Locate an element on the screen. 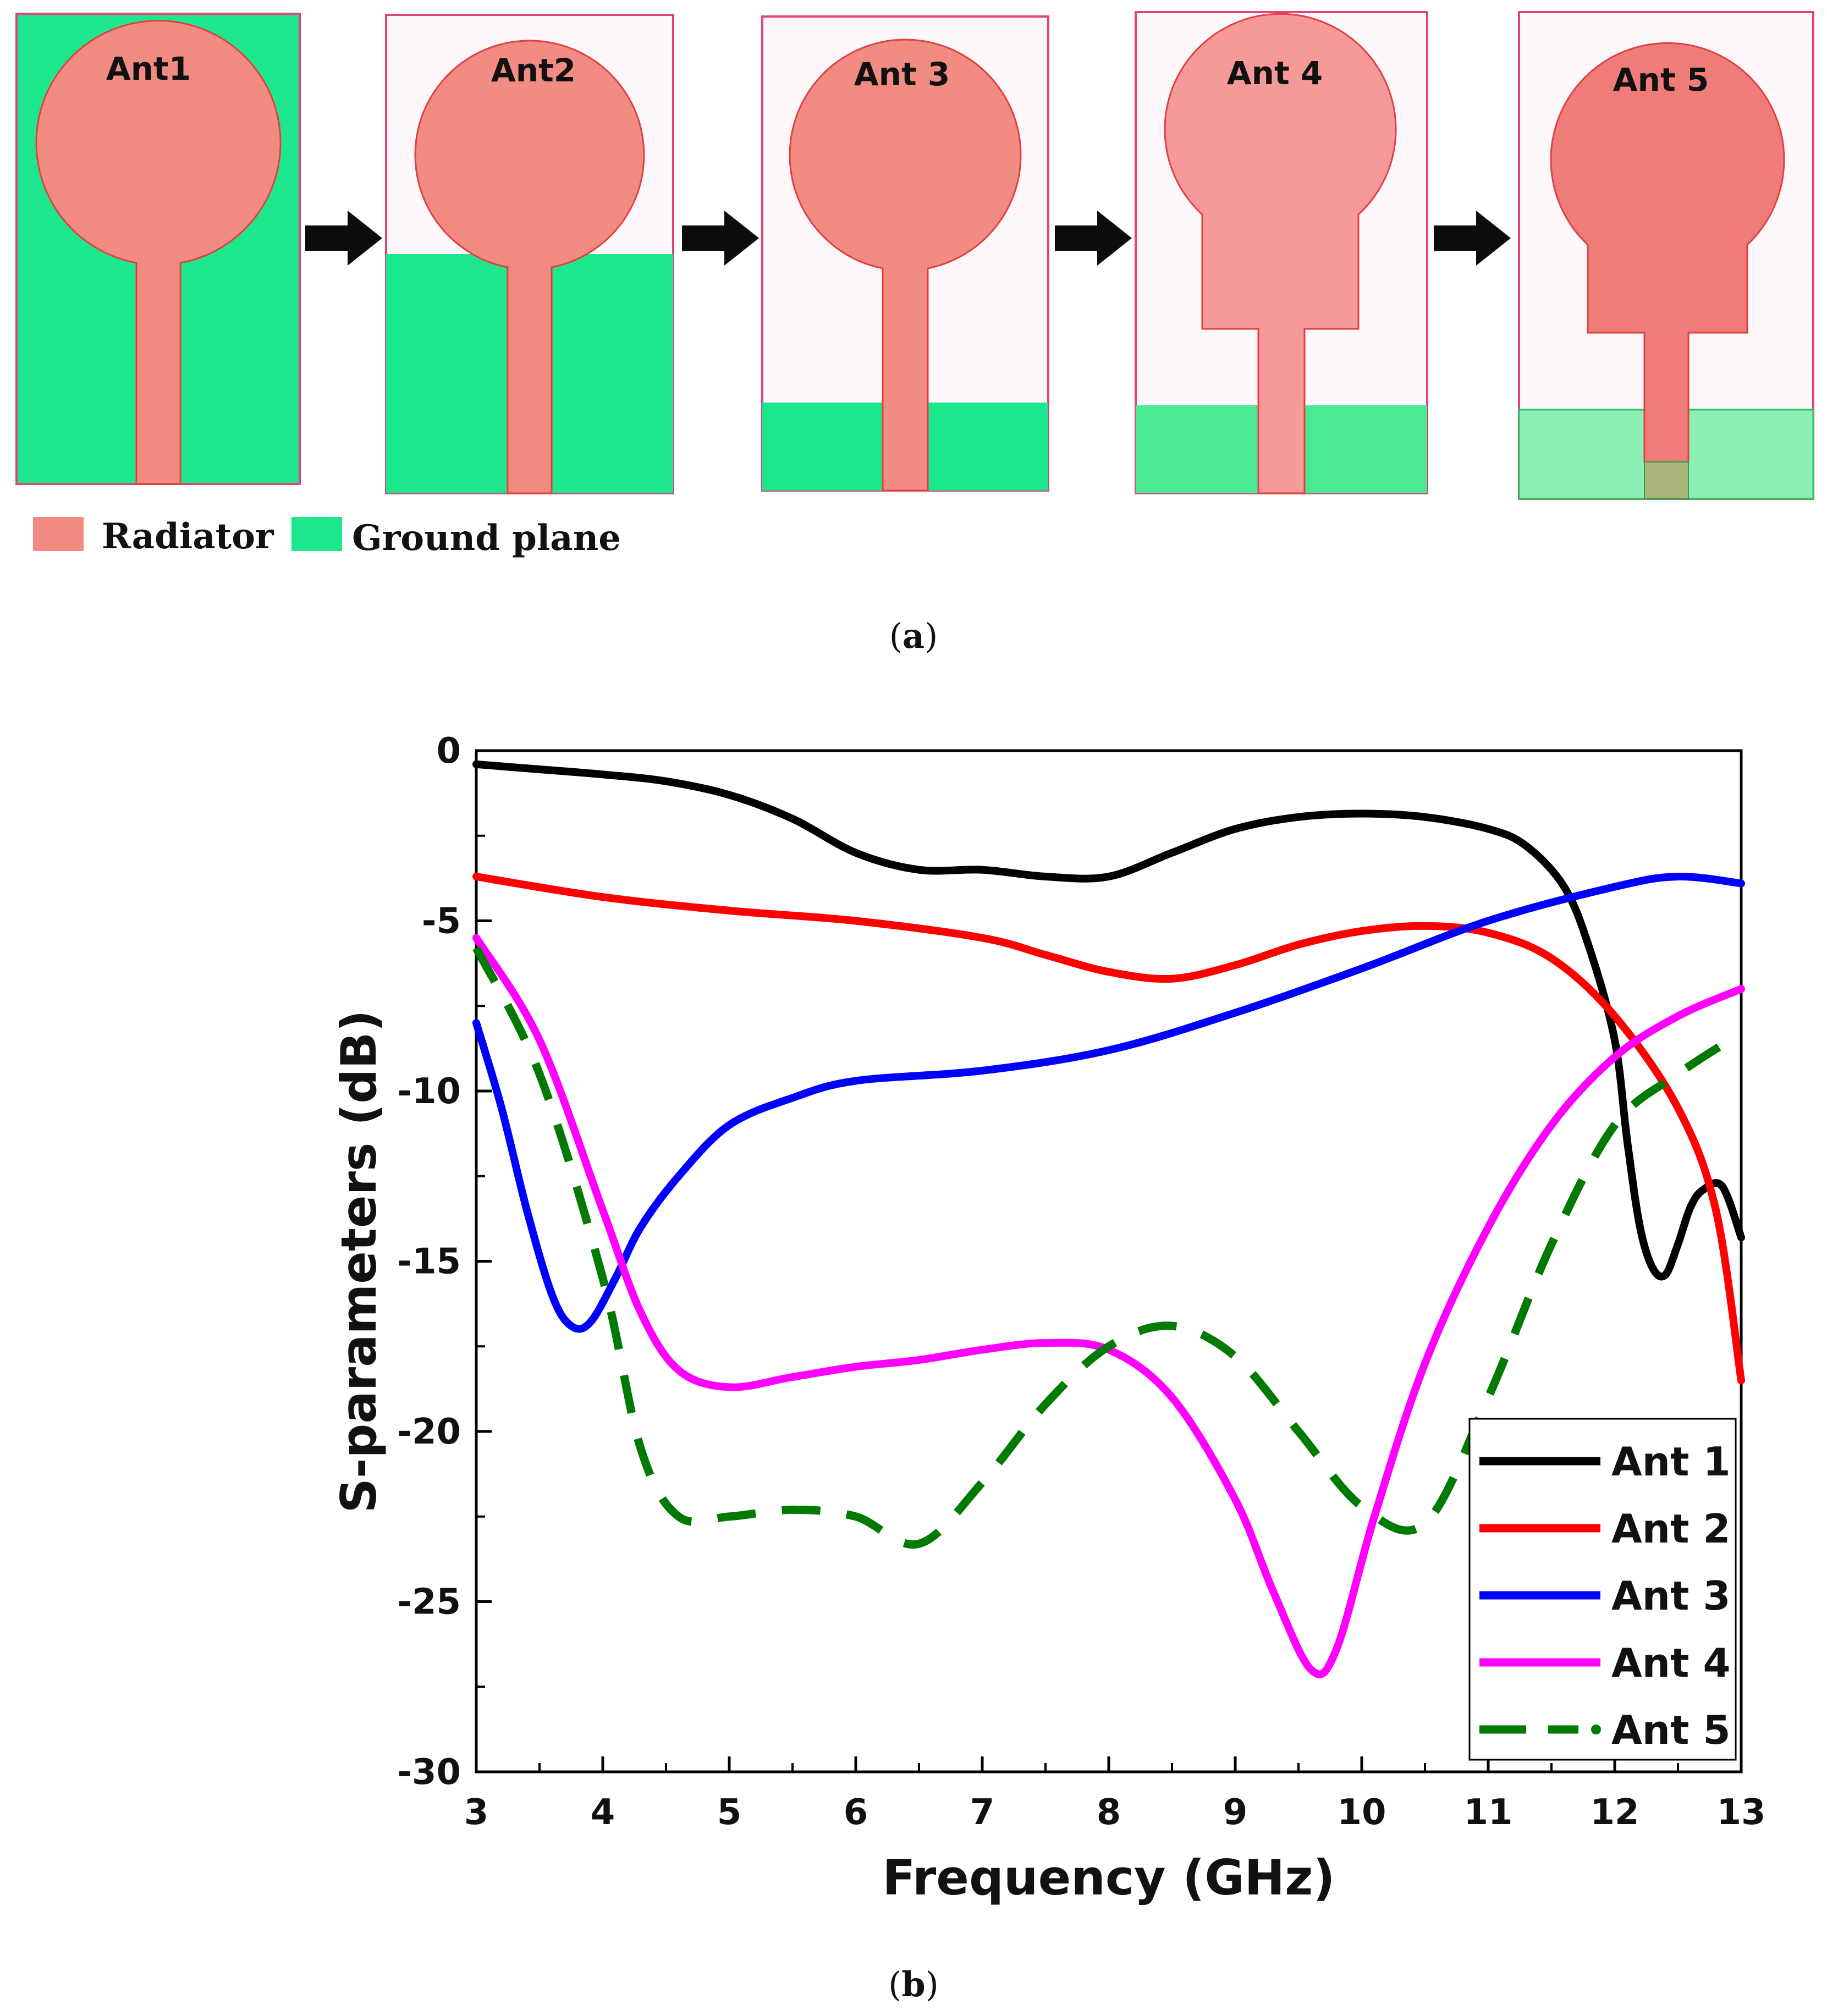 The image size is (1827, 2016). x-axis-title: Frequency (GHz) is located at coordinates (1108, 1877).